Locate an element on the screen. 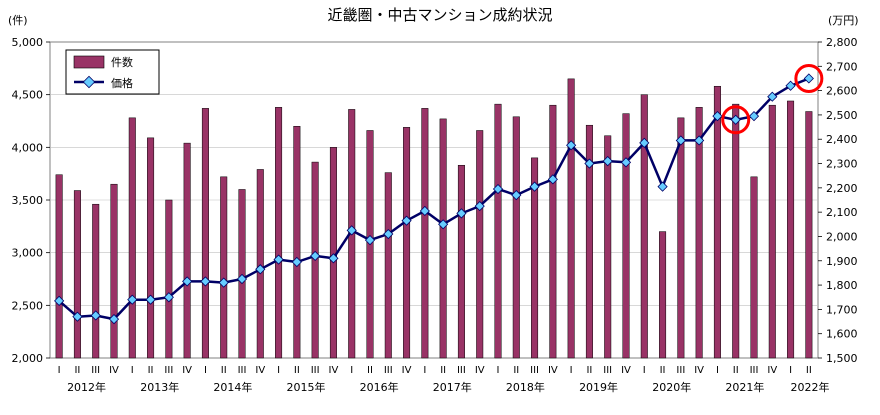 The height and width of the screenshot is (415, 880). left-tick-label: 3,500 is located at coordinates (28, 200).